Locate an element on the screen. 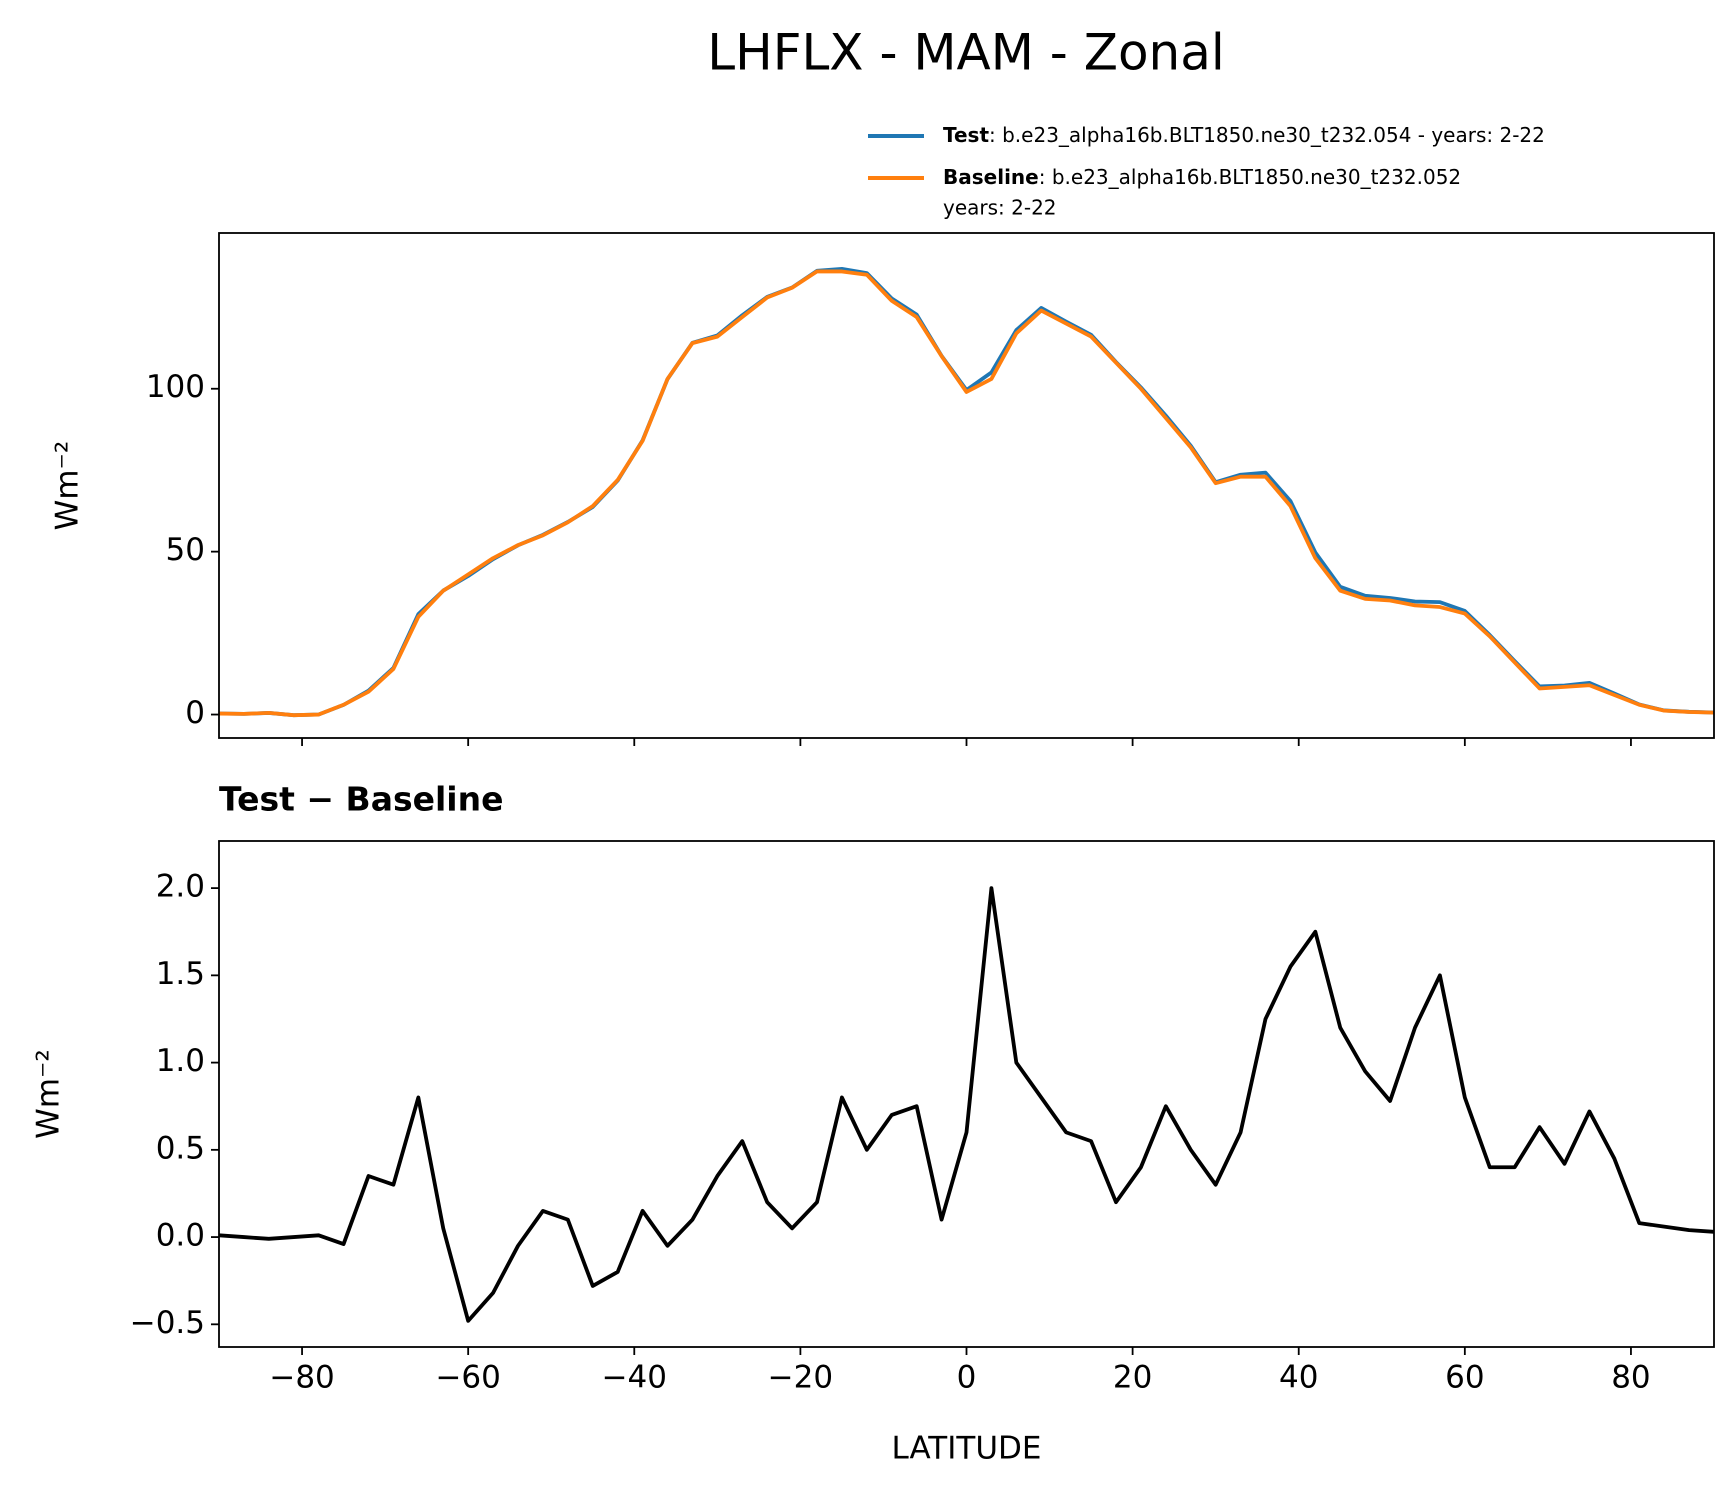  legend-name: Test is located at coordinates (966, 135).